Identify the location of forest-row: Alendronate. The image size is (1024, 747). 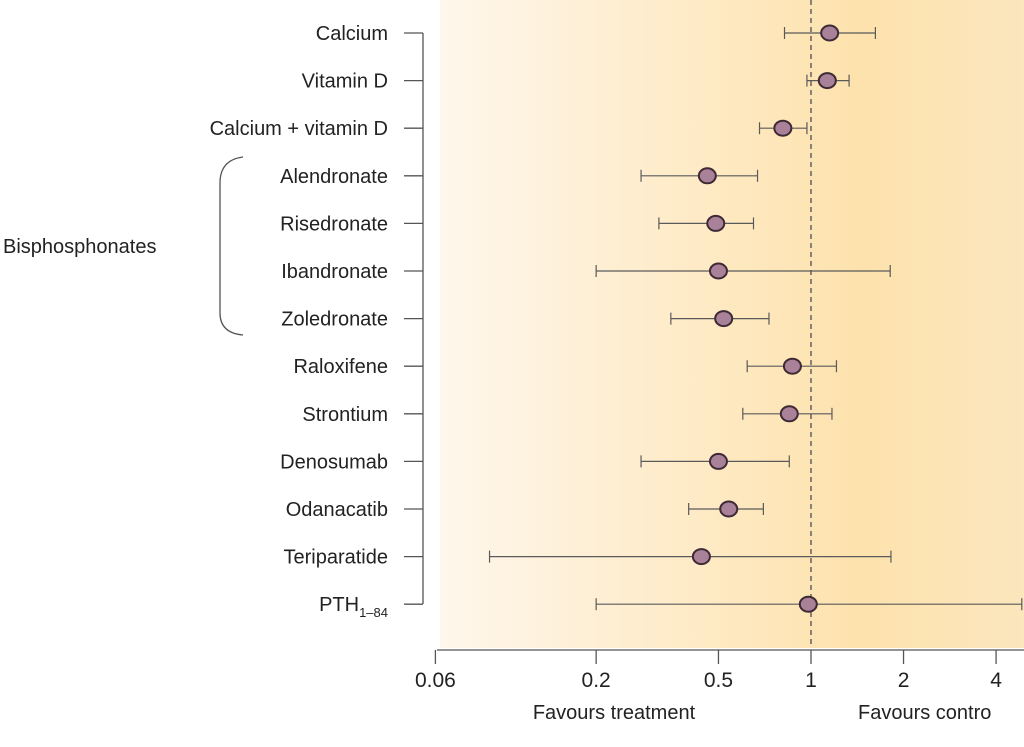
(519, 177).